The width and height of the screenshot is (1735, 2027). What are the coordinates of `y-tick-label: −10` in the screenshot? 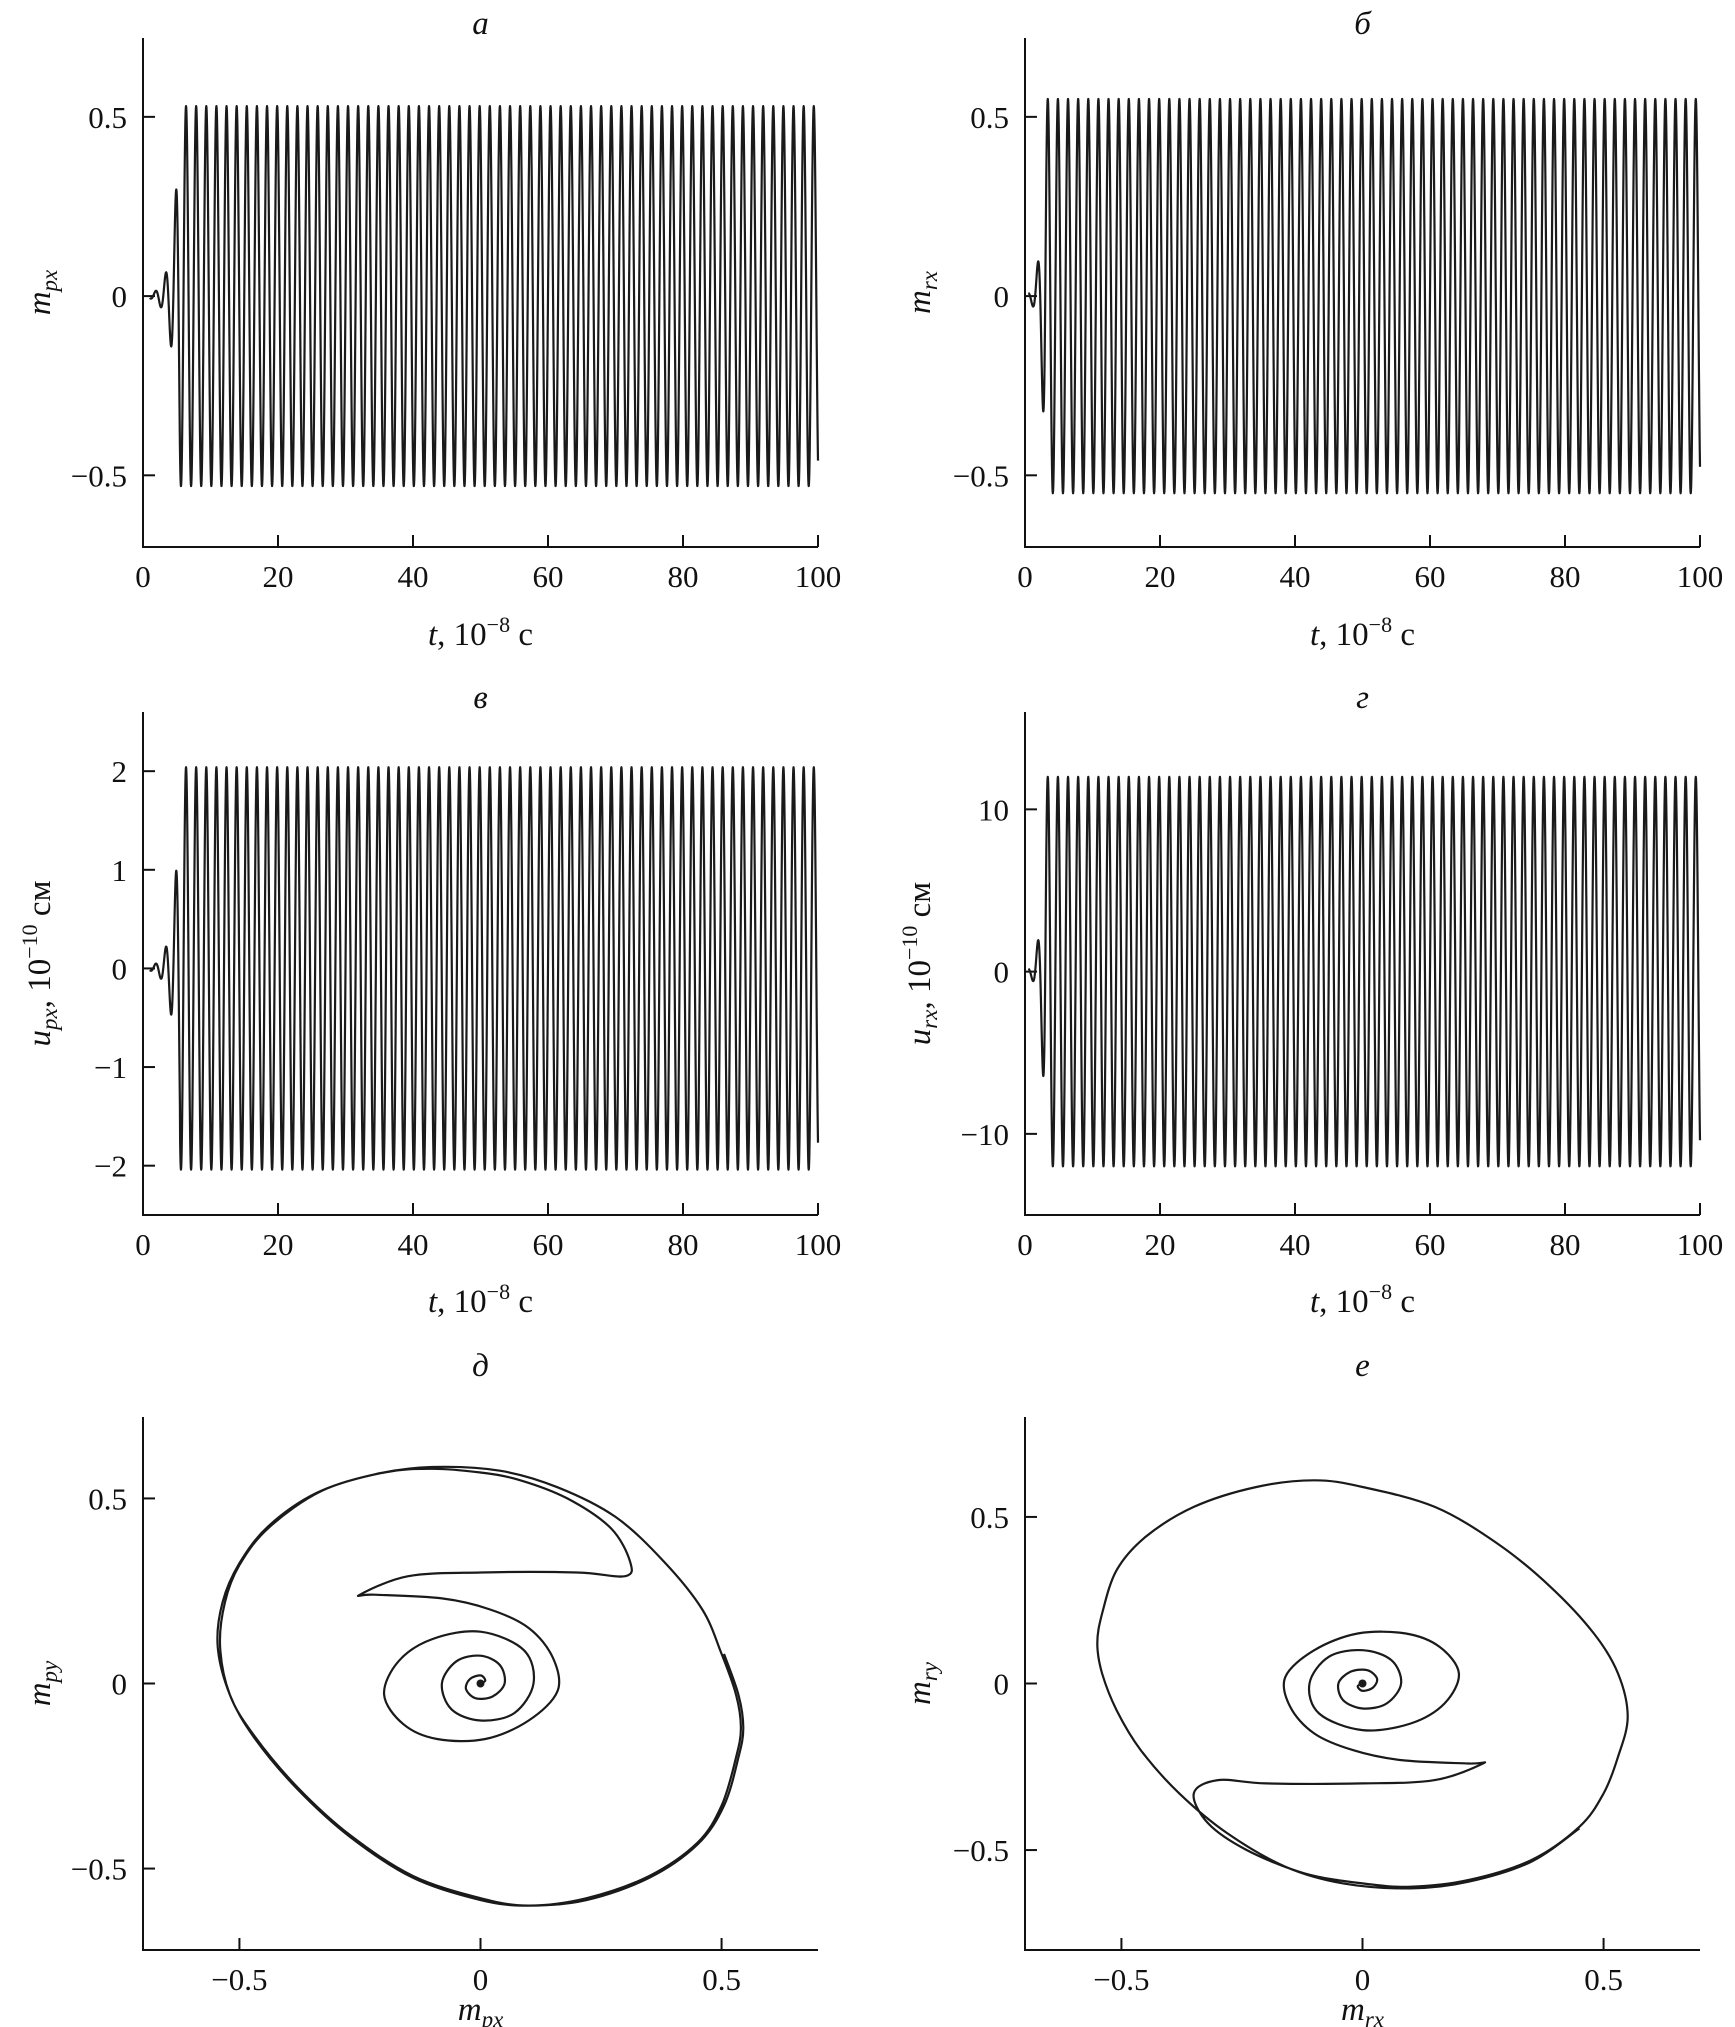 It's located at (985, 1134).